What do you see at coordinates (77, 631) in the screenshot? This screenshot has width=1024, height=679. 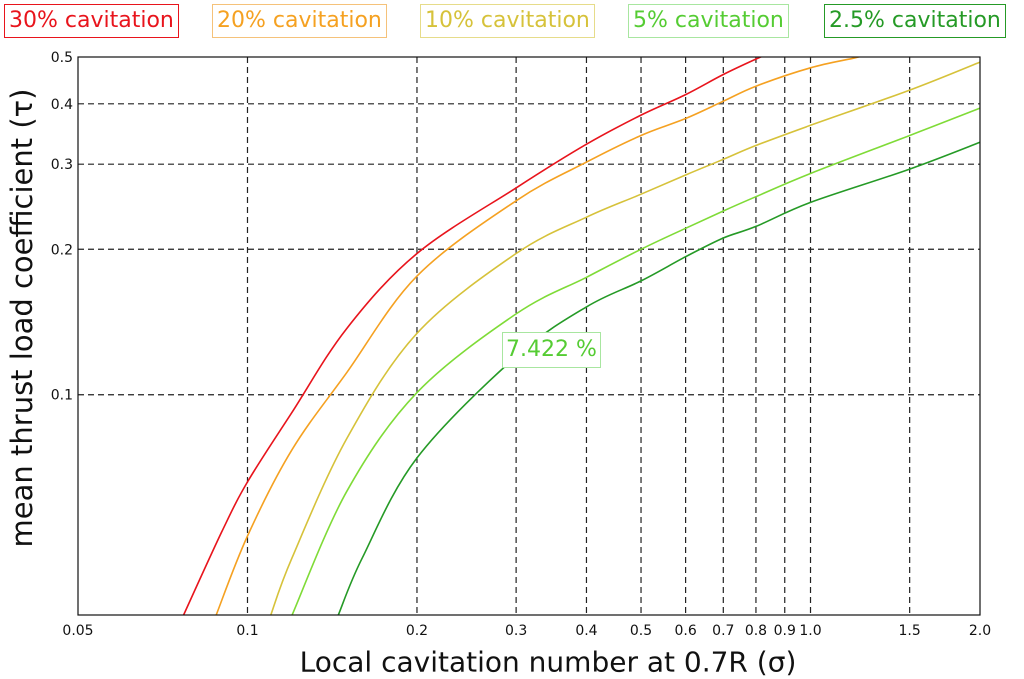 I see `x-tick-label: 0.05` at bounding box center [77, 631].